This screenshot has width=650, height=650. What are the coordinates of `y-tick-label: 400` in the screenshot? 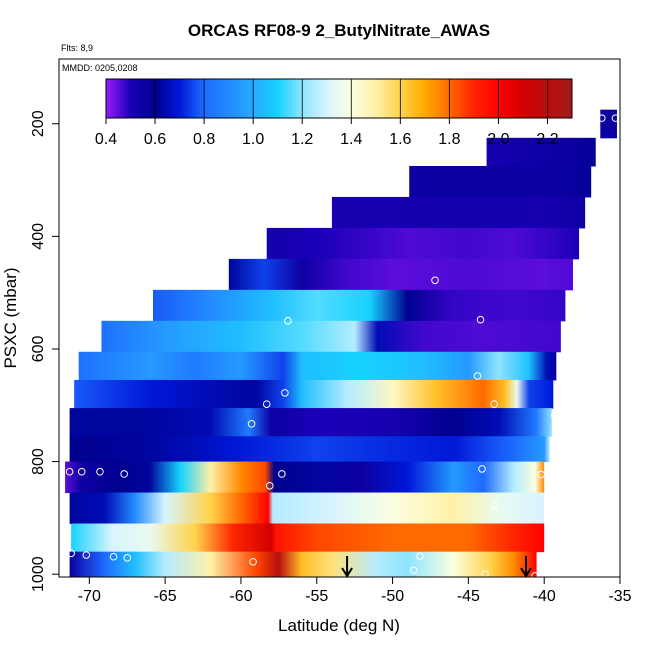 It's located at (38, 236).